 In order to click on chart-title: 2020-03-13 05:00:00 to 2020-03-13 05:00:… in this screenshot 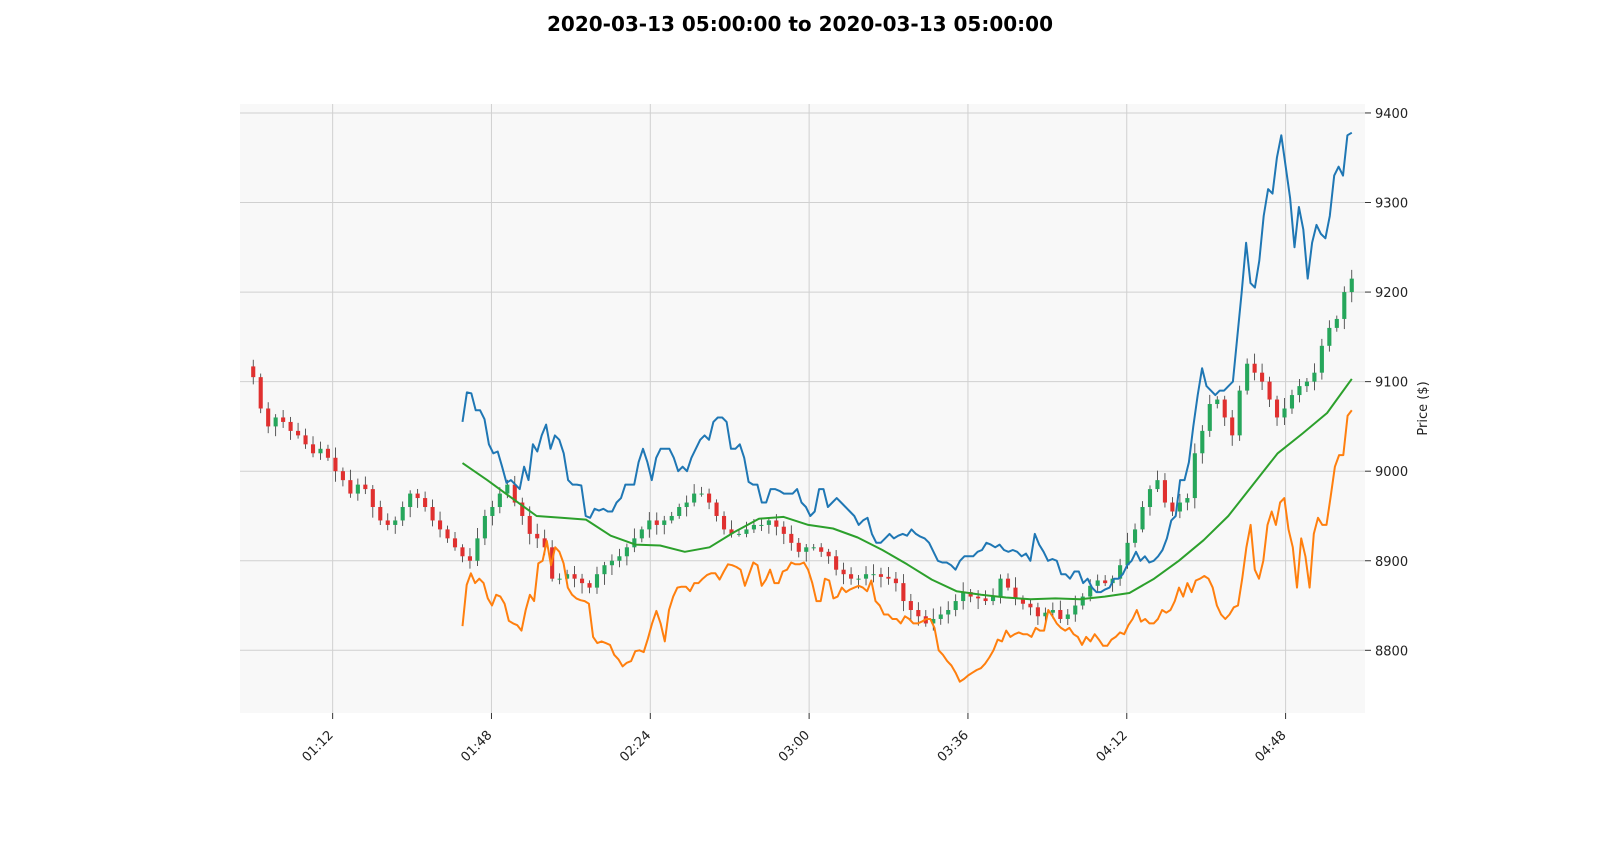, I will do `click(800, 24)`.